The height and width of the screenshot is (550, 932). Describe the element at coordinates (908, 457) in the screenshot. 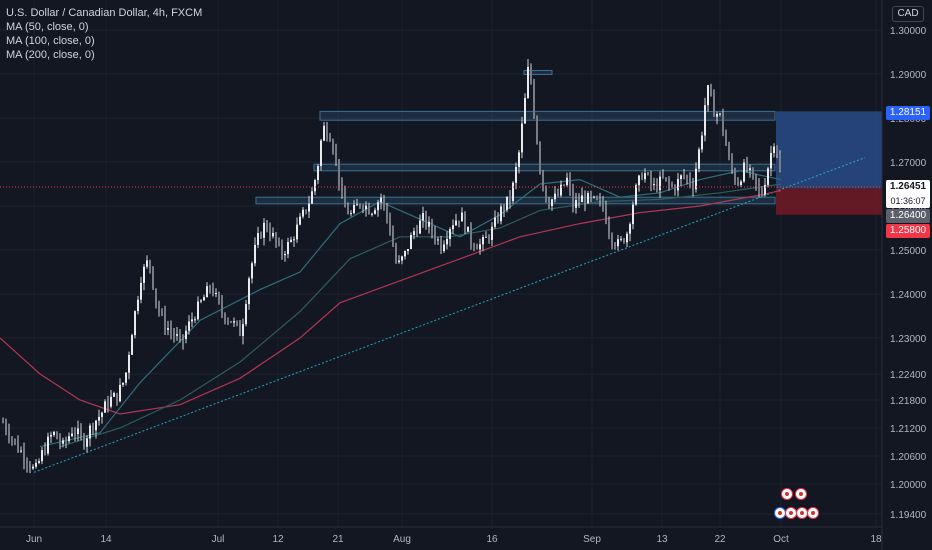

I see `price-tick-label: 1.20600` at that location.